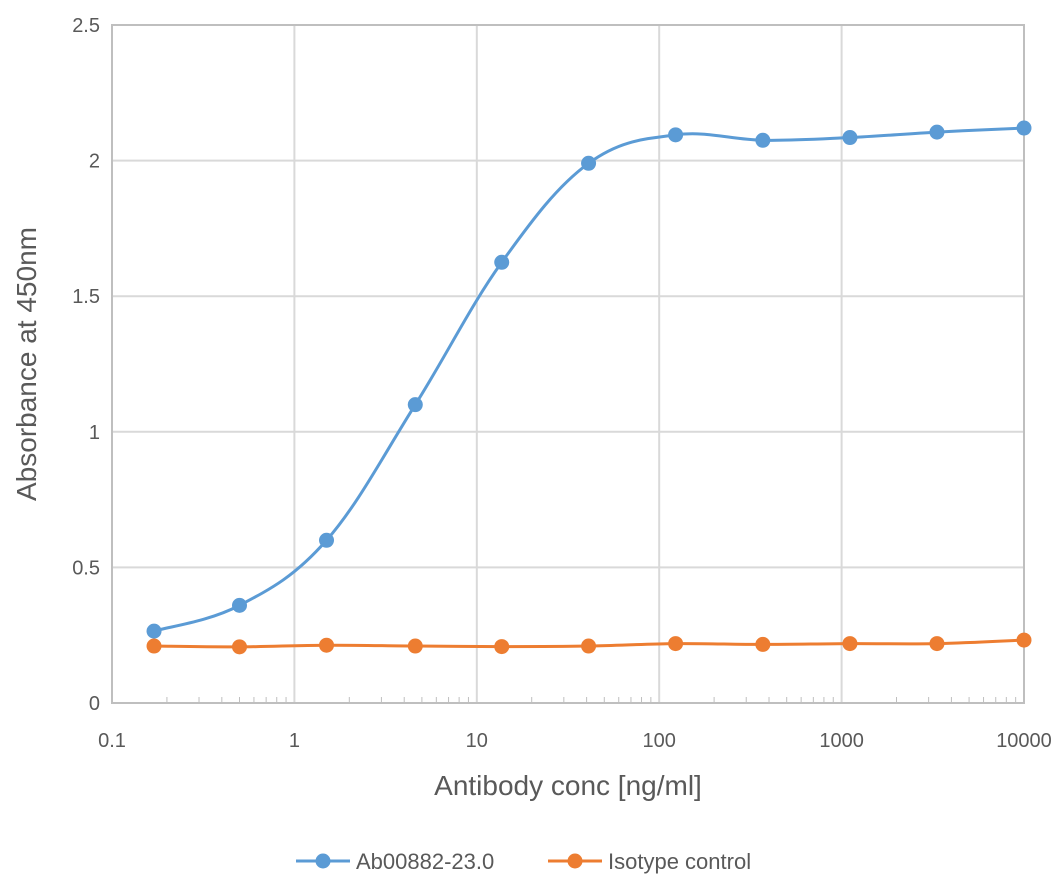 This screenshot has height=877, width=1062. I want to click on x-tick-label: 1, so click(294, 741).